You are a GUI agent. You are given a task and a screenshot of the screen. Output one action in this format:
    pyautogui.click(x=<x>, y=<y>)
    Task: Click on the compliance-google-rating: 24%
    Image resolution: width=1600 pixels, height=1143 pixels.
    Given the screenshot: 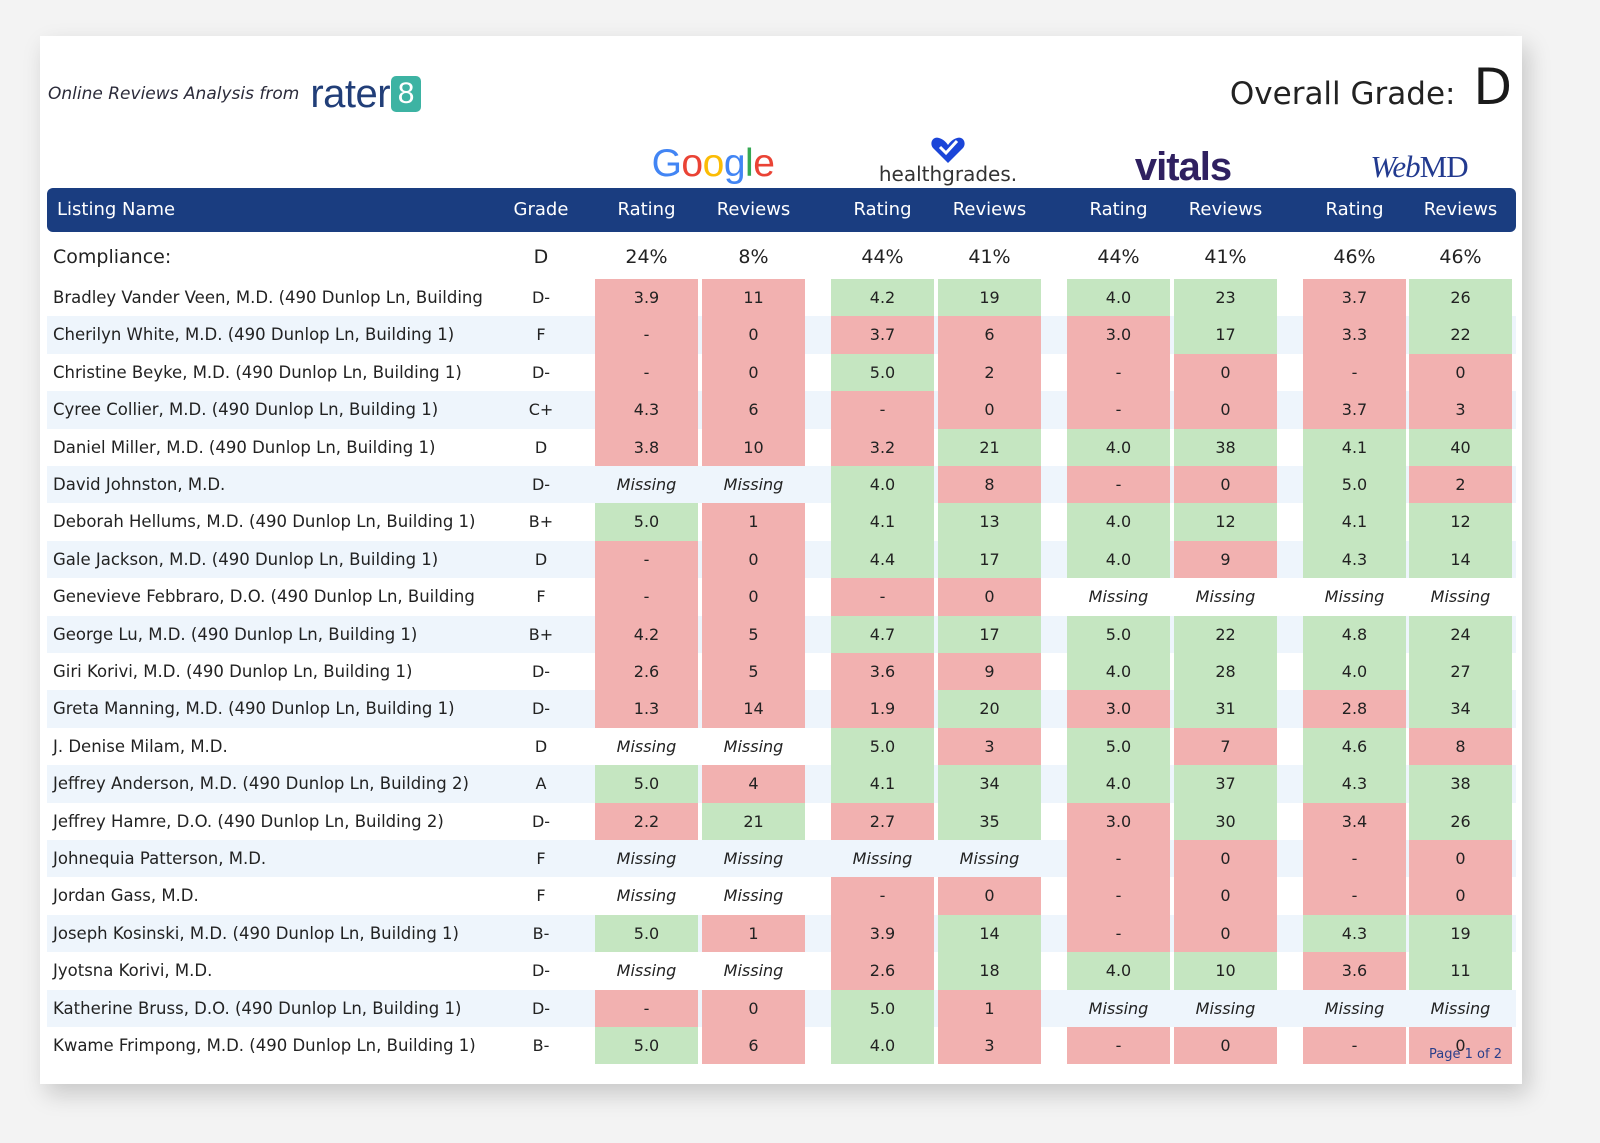 What is the action you would take?
    pyautogui.click(x=646, y=257)
    